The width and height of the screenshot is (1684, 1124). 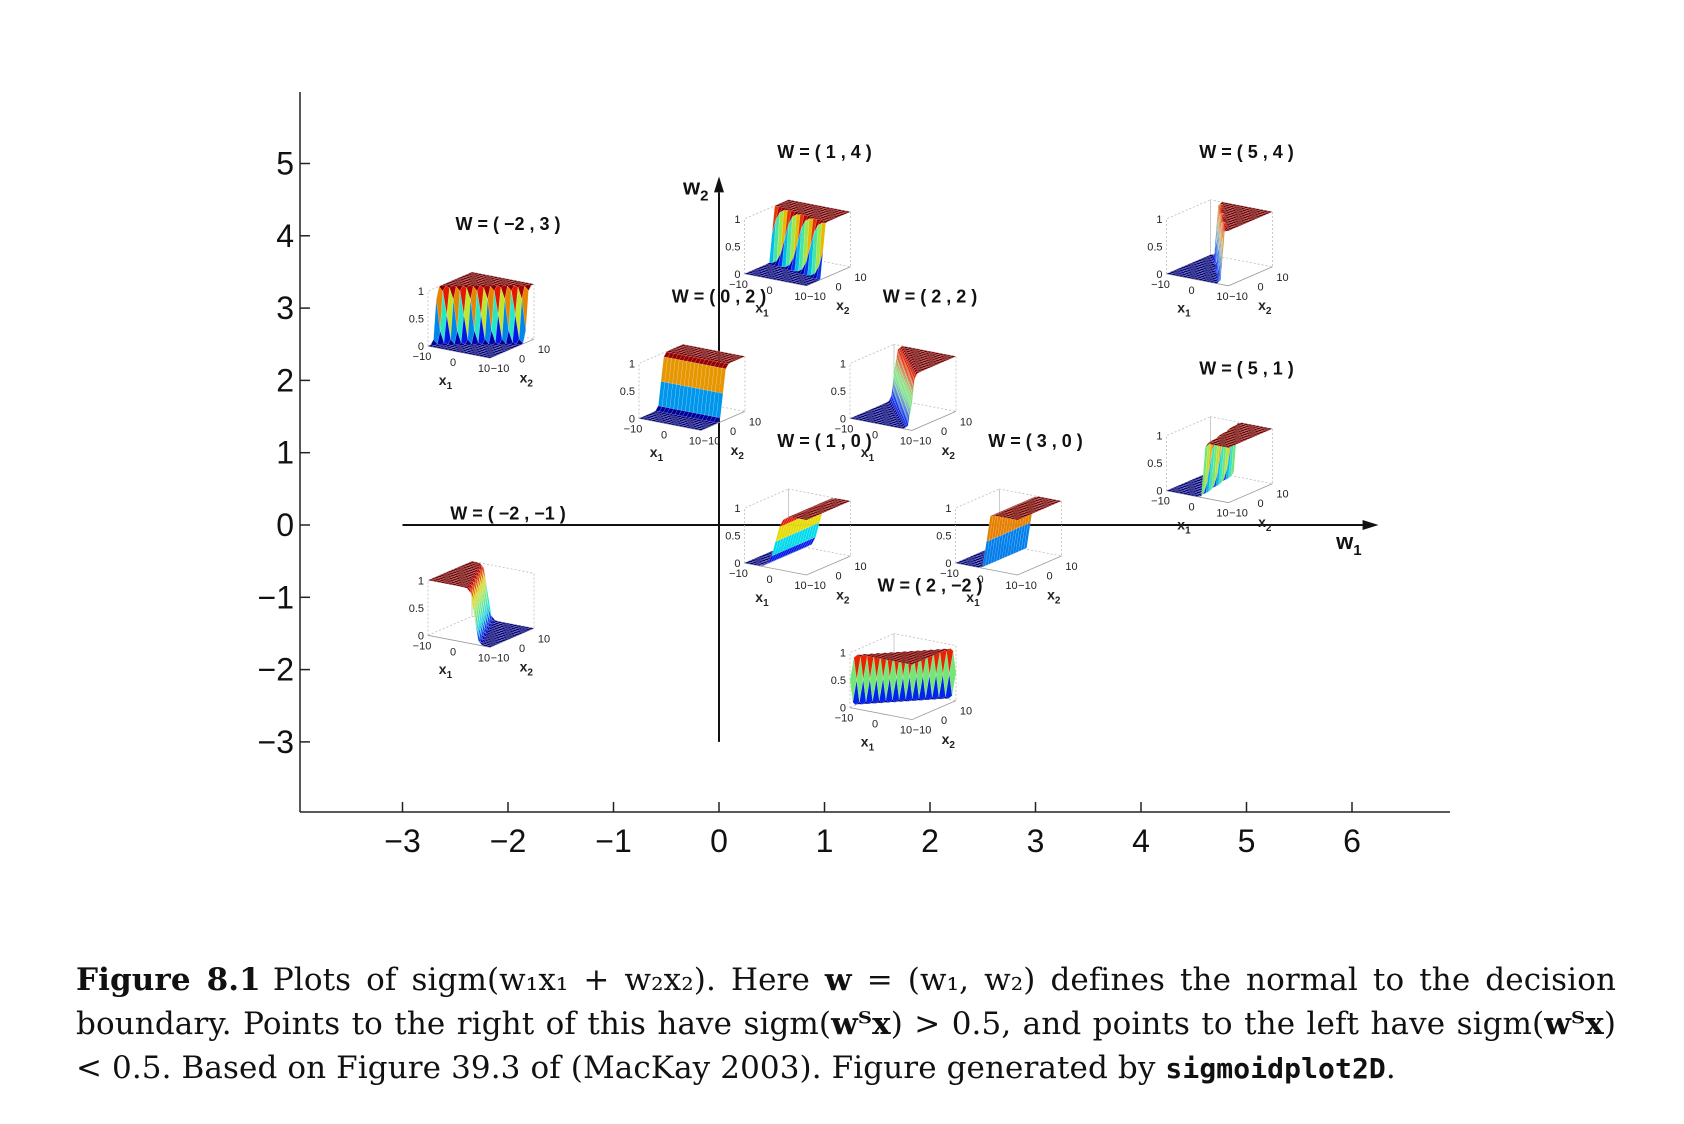 What do you see at coordinates (719, 841) in the screenshot?
I see `x-tick-label: 0` at bounding box center [719, 841].